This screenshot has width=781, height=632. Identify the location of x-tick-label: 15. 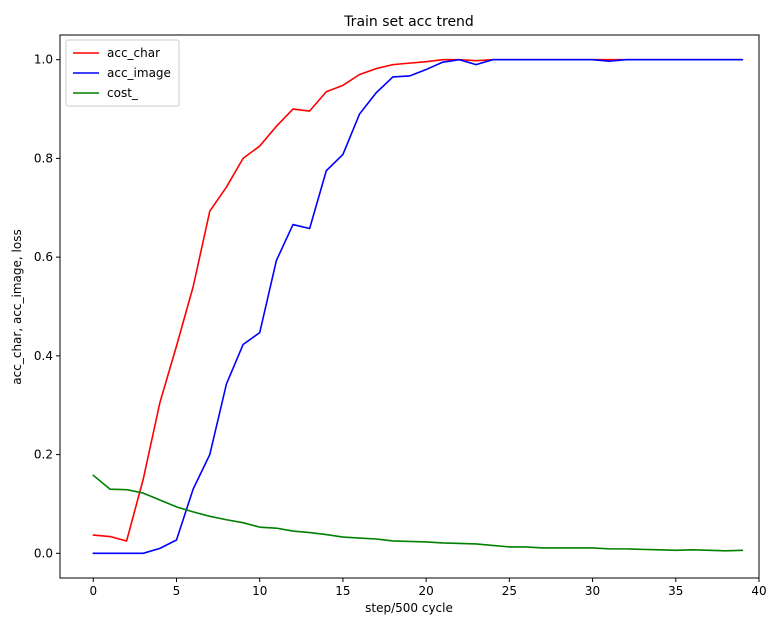
(342, 591).